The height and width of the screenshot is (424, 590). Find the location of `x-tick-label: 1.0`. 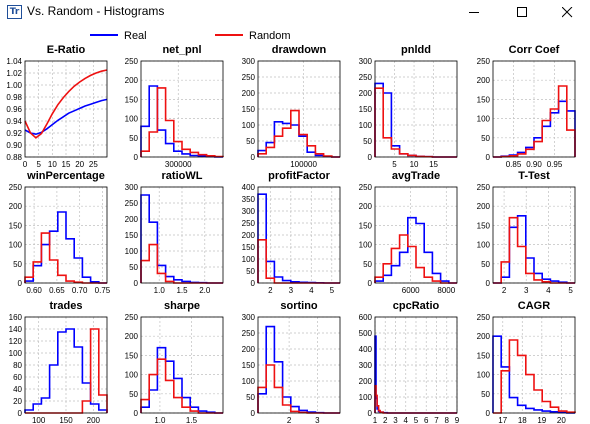

x-tick-label: 1.0 is located at coordinates (160, 290).